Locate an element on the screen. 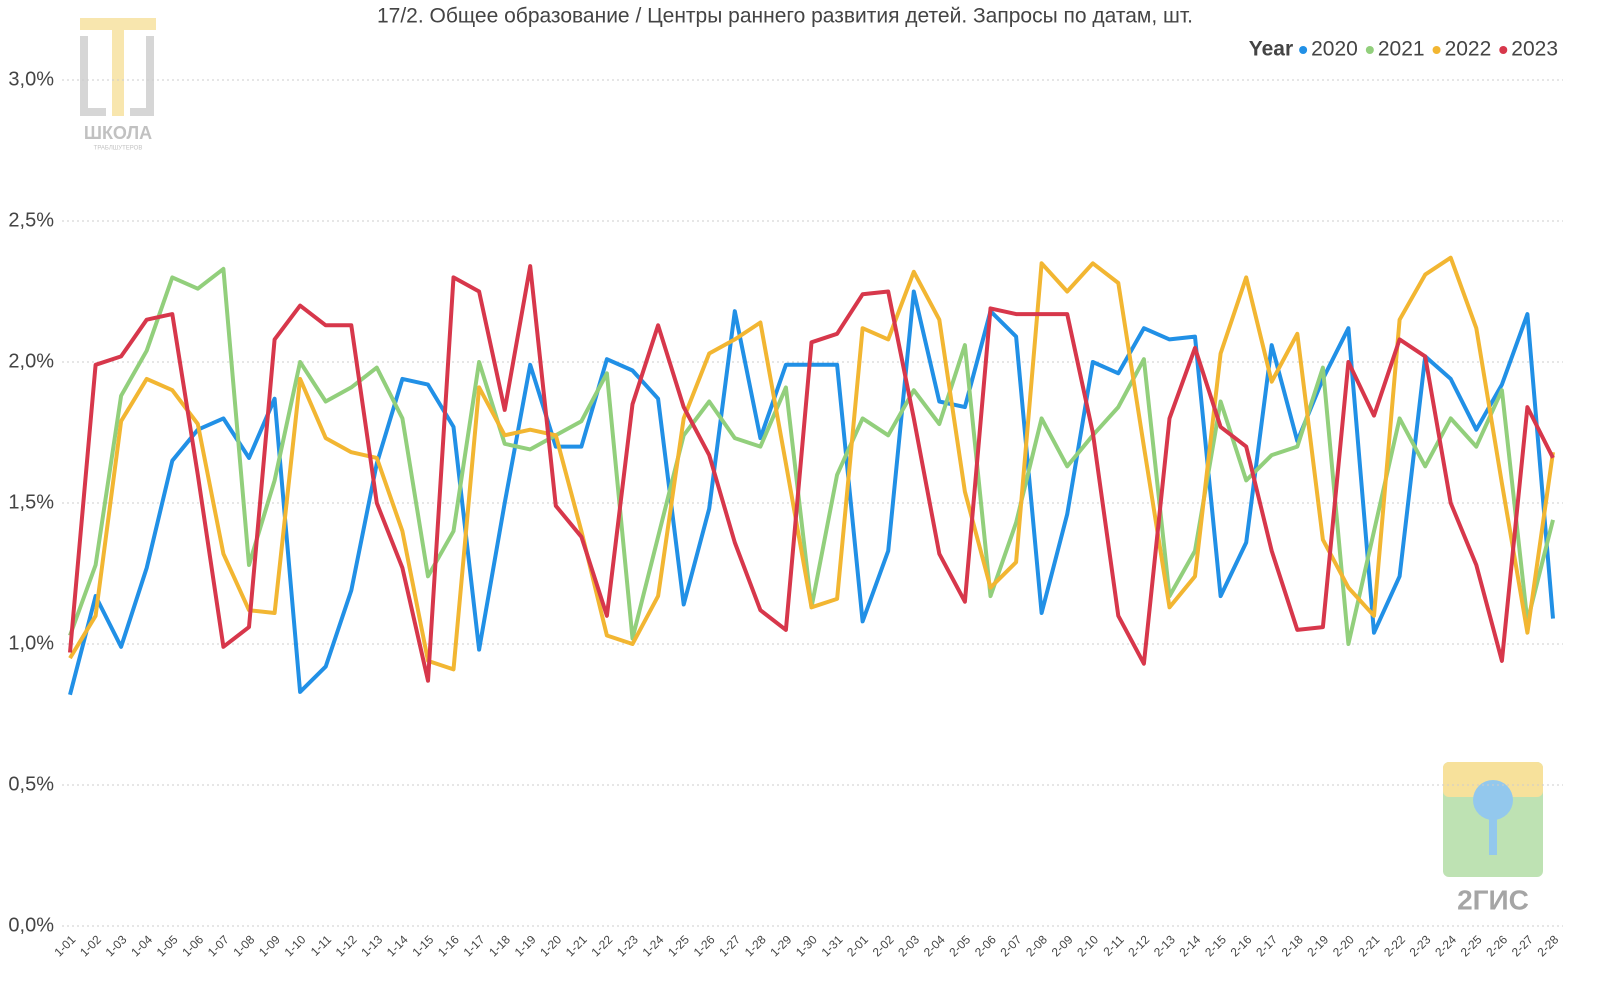 The height and width of the screenshot is (991, 1600). legend-label: 2020 is located at coordinates (1334, 49).